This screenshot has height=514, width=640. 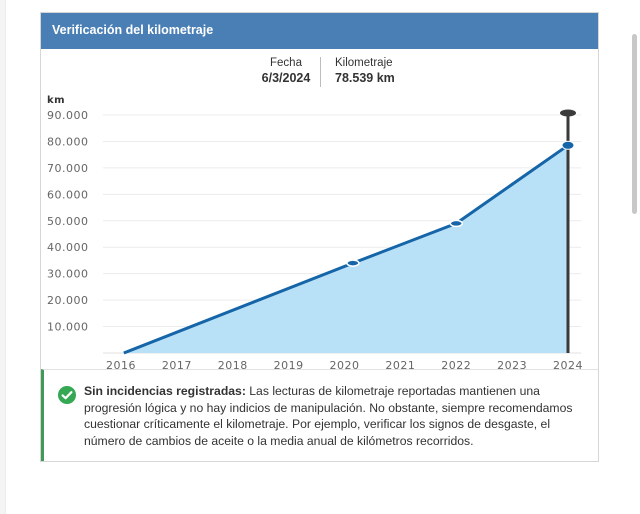 What do you see at coordinates (364, 63) in the screenshot?
I see `km-label: Kilometraje` at bounding box center [364, 63].